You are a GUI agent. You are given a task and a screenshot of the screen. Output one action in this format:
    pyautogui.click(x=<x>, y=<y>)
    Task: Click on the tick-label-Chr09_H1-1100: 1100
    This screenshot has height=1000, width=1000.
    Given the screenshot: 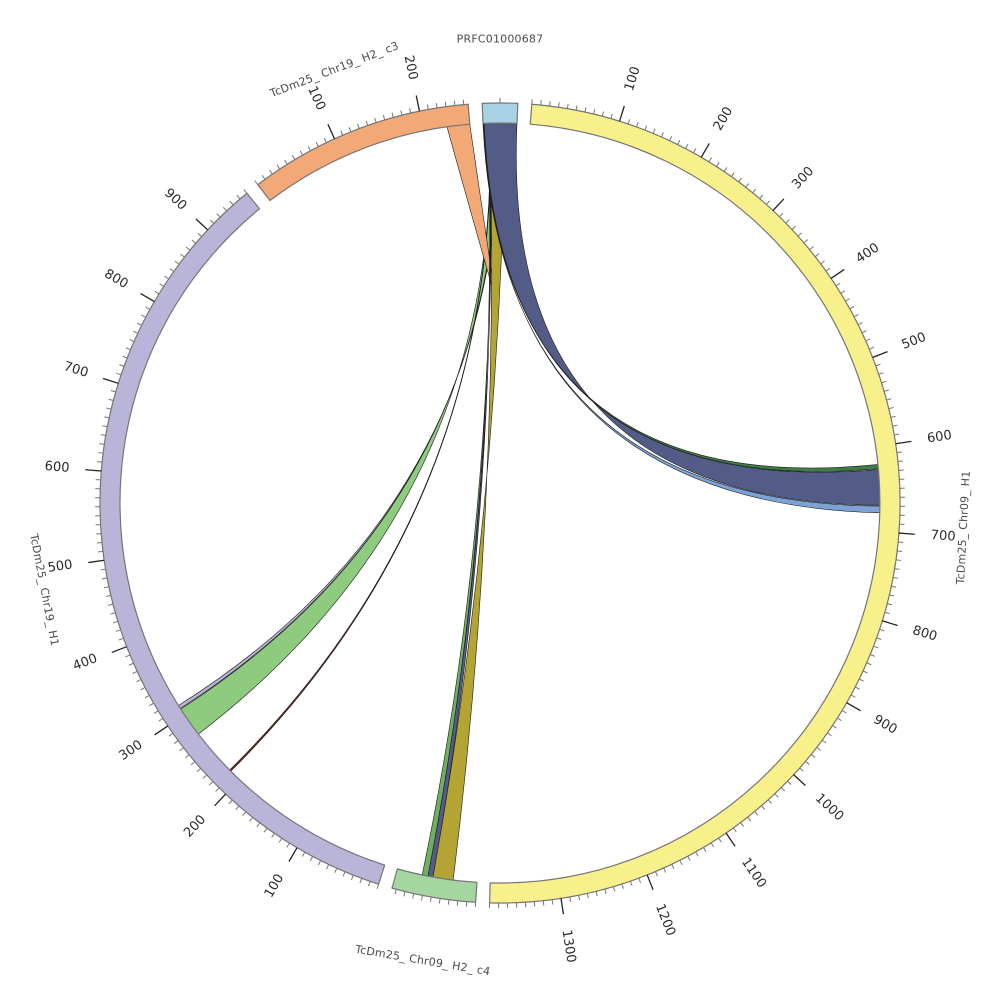 What is the action you would take?
    pyautogui.click(x=753, y=873)
    